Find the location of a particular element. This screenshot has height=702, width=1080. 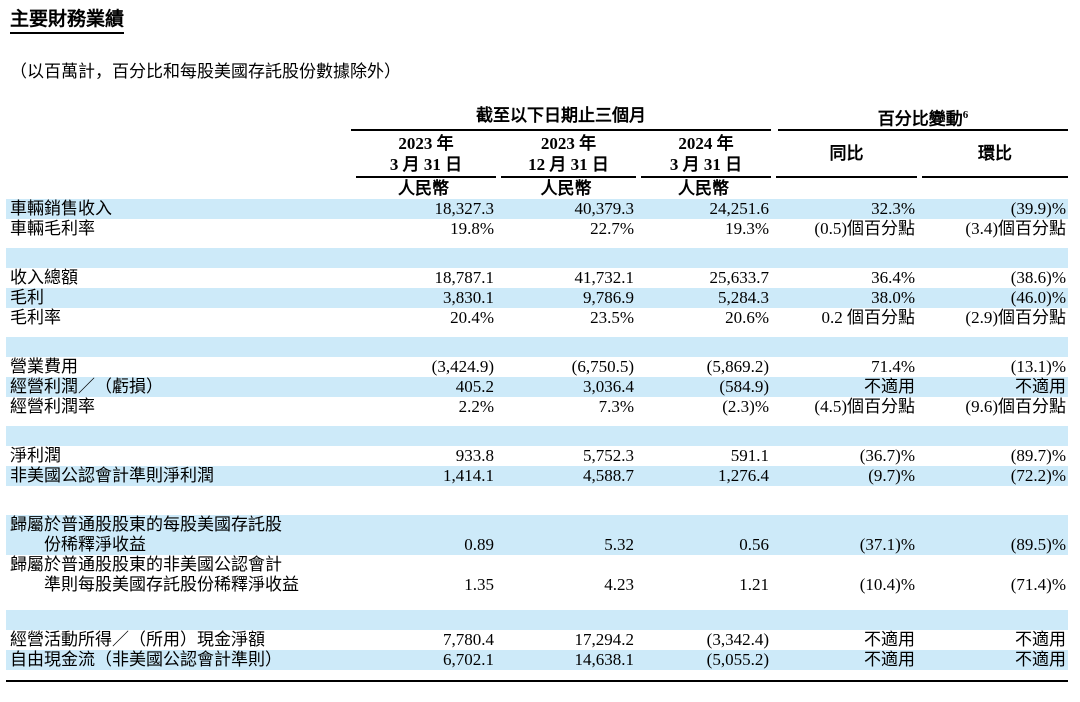

value-2024q1: (3,342.4) is located at coordinates (737, 639).